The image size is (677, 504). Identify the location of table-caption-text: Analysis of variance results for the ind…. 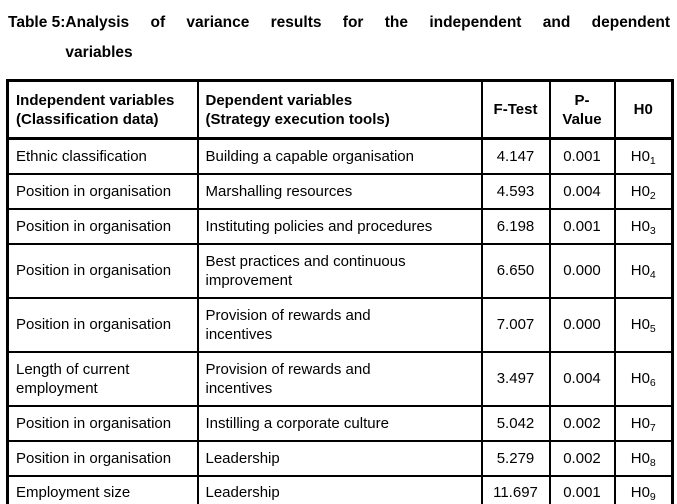
(367, 38).